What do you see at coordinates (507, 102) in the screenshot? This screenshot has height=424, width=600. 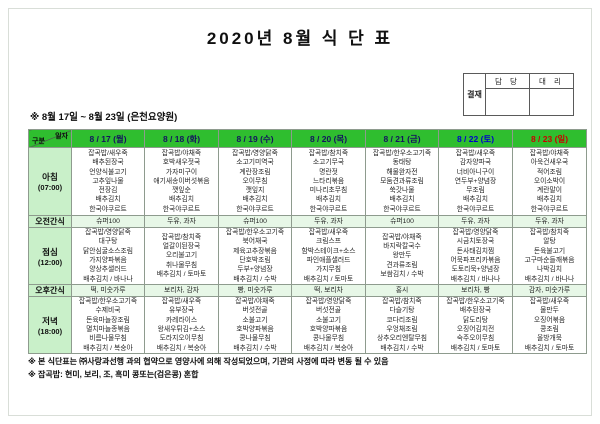 I see `approval-sign-cell-damdang` at bounding box center [507, 102].